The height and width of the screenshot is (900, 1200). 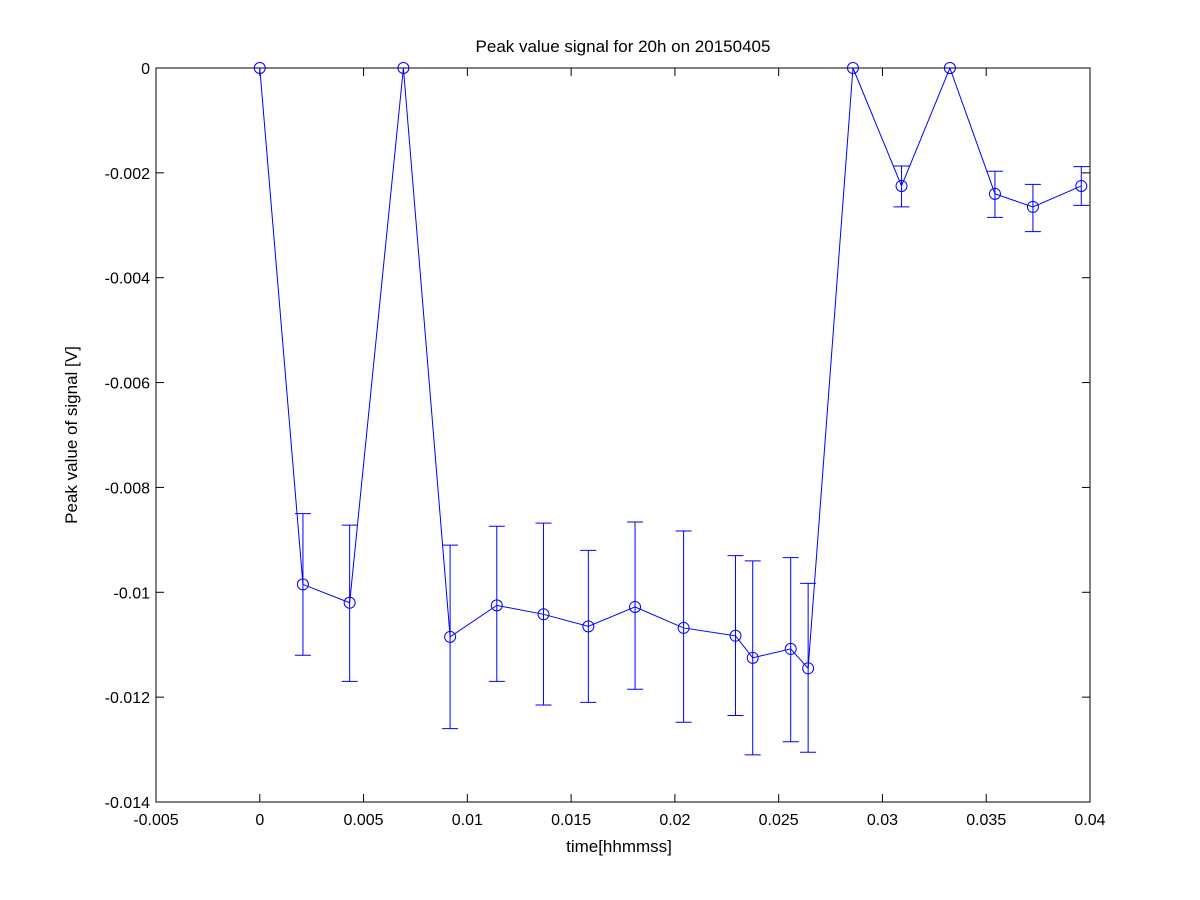 I want to click on y-tick-label: -0.01, so click(x=132, y=593).